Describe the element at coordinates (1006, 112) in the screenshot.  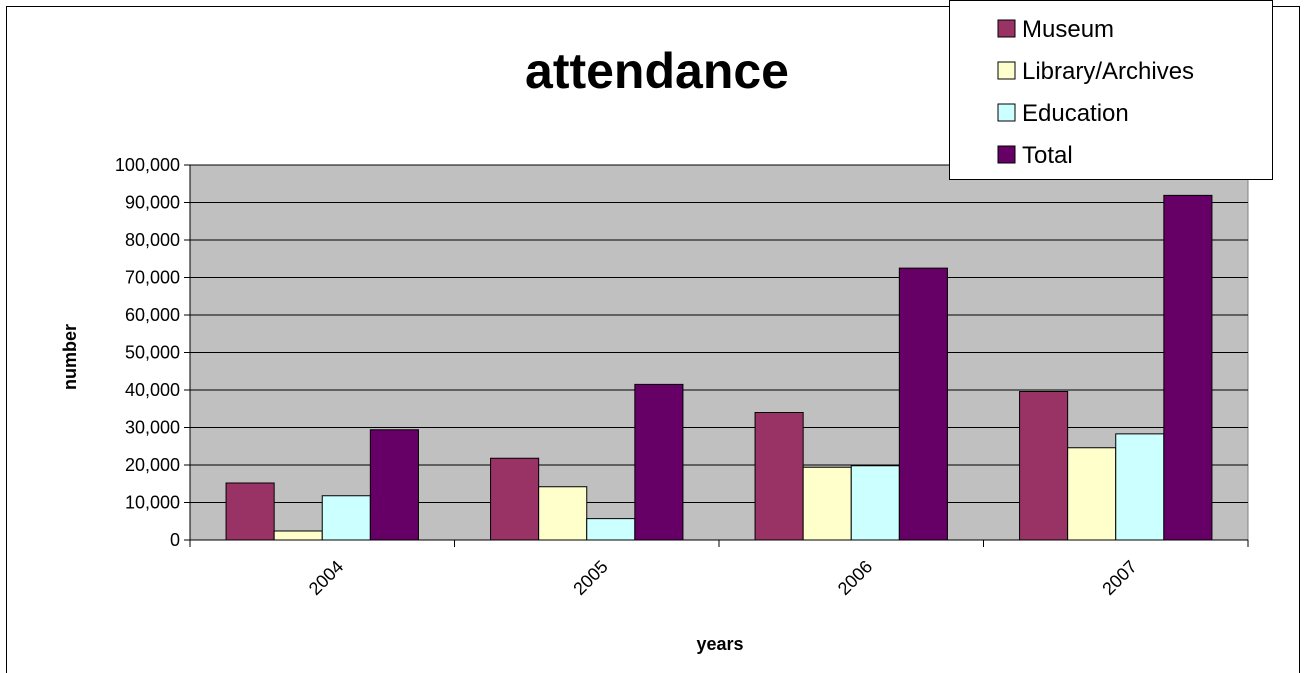
I see `legend-swatch-education` at that location.